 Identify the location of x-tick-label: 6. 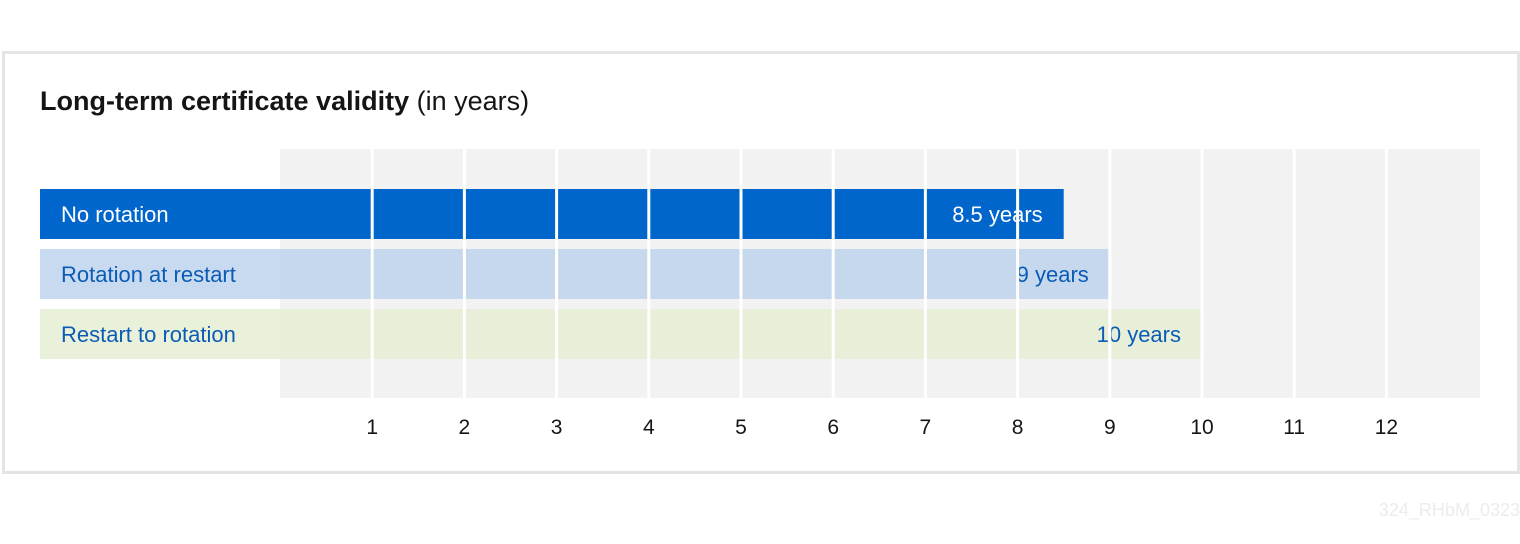
(833, 427).